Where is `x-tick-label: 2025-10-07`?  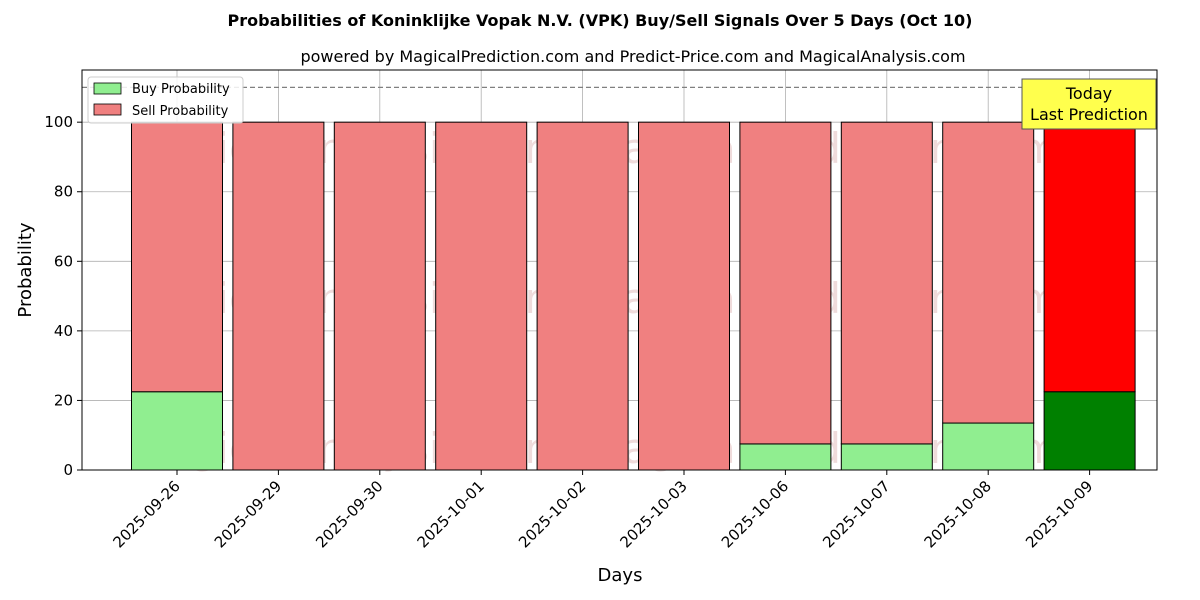
x-tick-label: 2025-10-07 is located at coordinates (856, 514).